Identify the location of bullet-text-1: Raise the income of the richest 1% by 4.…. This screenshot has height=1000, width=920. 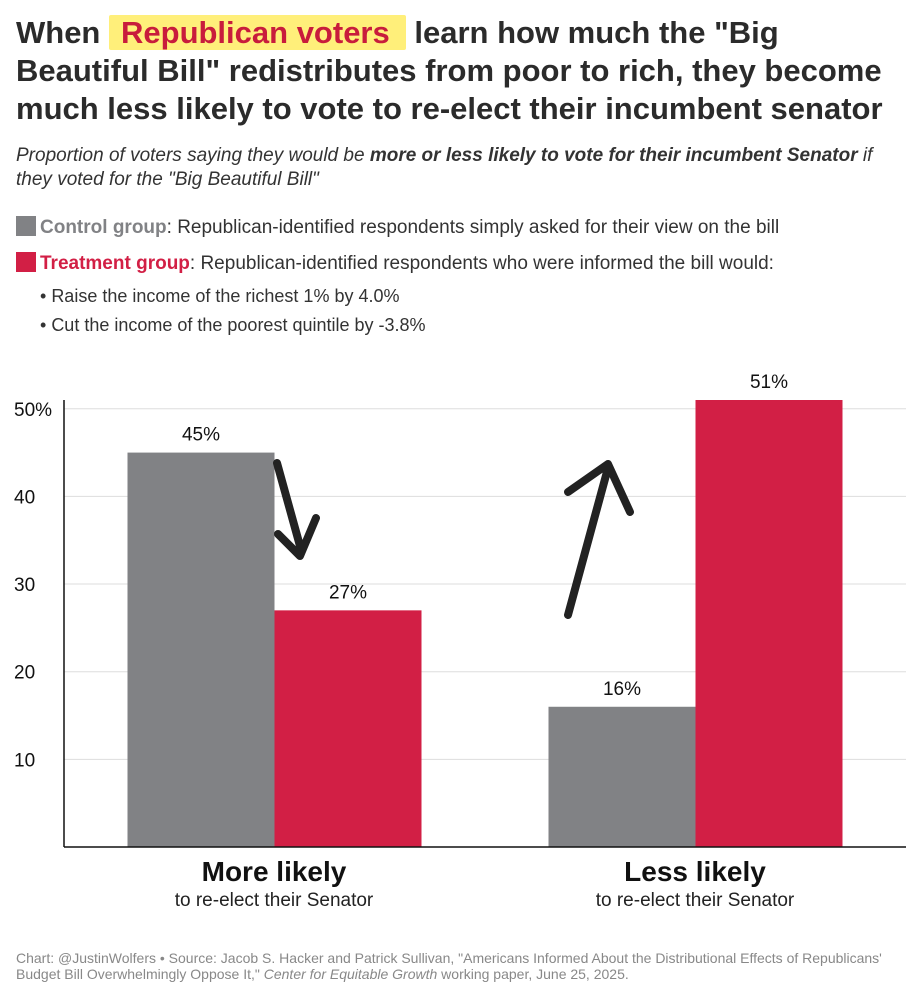
(225, 296).